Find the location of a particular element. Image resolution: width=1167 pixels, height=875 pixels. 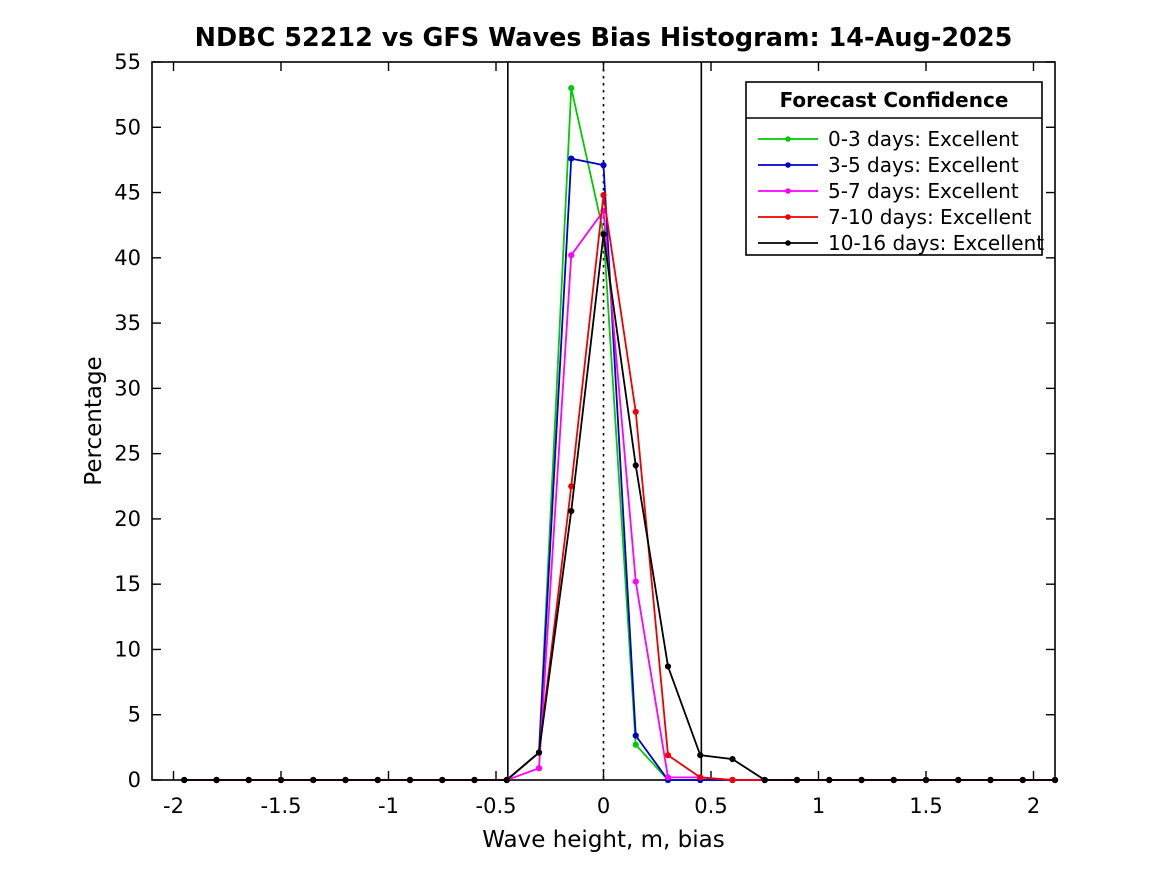

y-tick-label: 25 is located at coordinates (127, 454).